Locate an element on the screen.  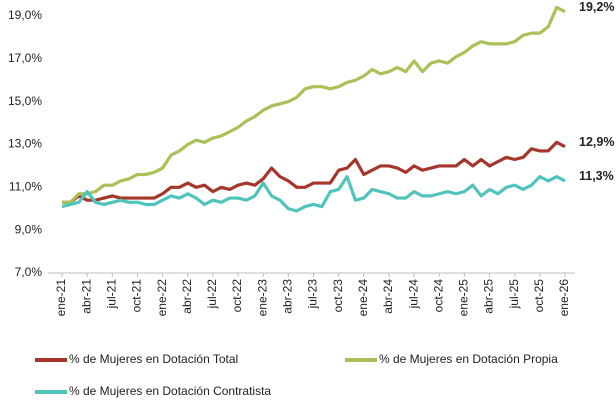
x-tick-label: oct-21 is located at coordinates (137, 296).